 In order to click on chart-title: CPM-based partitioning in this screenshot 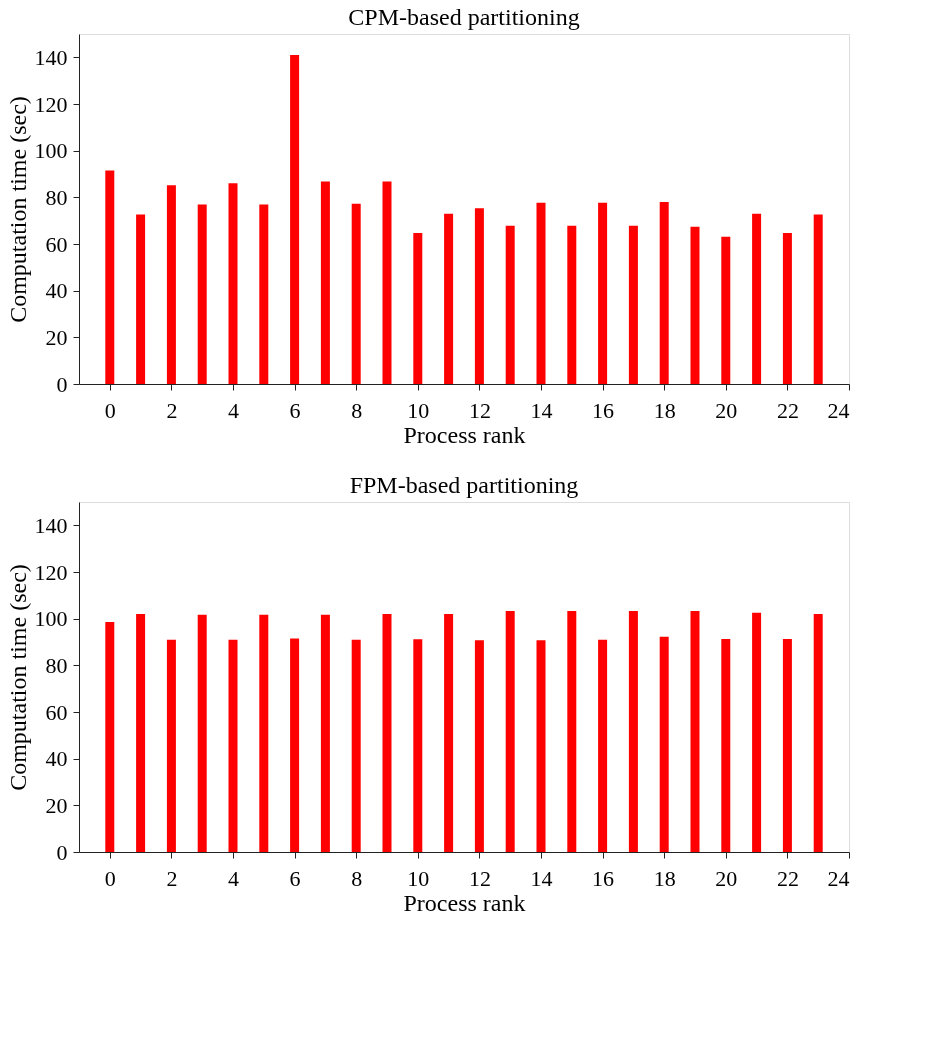, I will do `click(464, 17)`.